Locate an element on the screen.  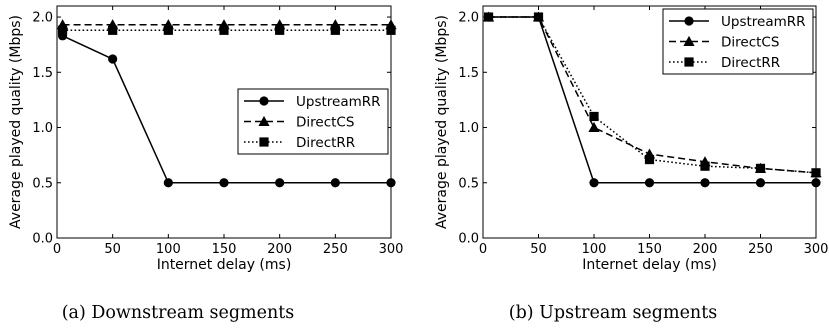
subfigure-caption: (a) Downstream segments is located at coordinates (178, 313).